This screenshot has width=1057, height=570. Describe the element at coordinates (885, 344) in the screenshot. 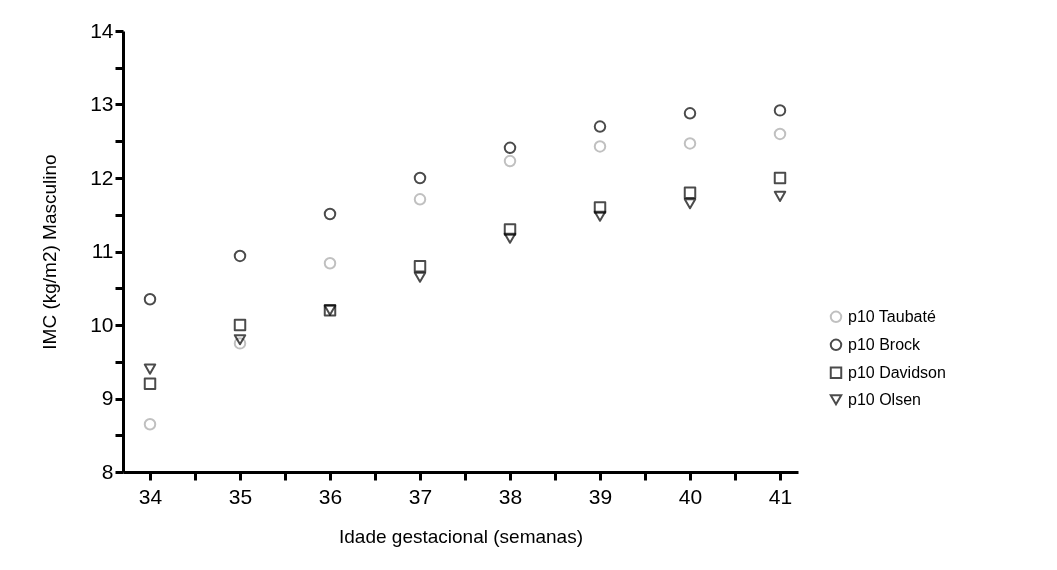

I see `legend-label: p10 Brock` at that location.